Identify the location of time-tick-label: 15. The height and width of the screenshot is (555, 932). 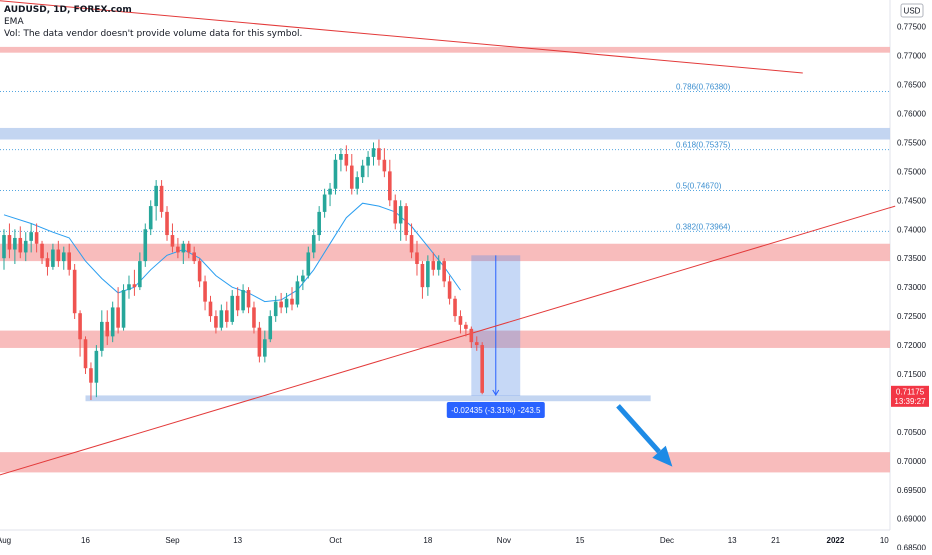
(580, 540).